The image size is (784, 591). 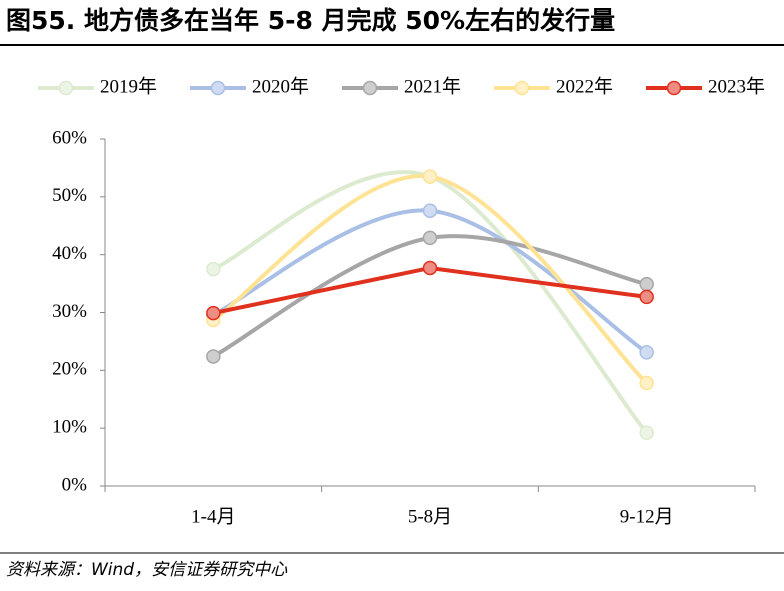 I want to click on legend-label: 2019年, so click(x=128, y=86).